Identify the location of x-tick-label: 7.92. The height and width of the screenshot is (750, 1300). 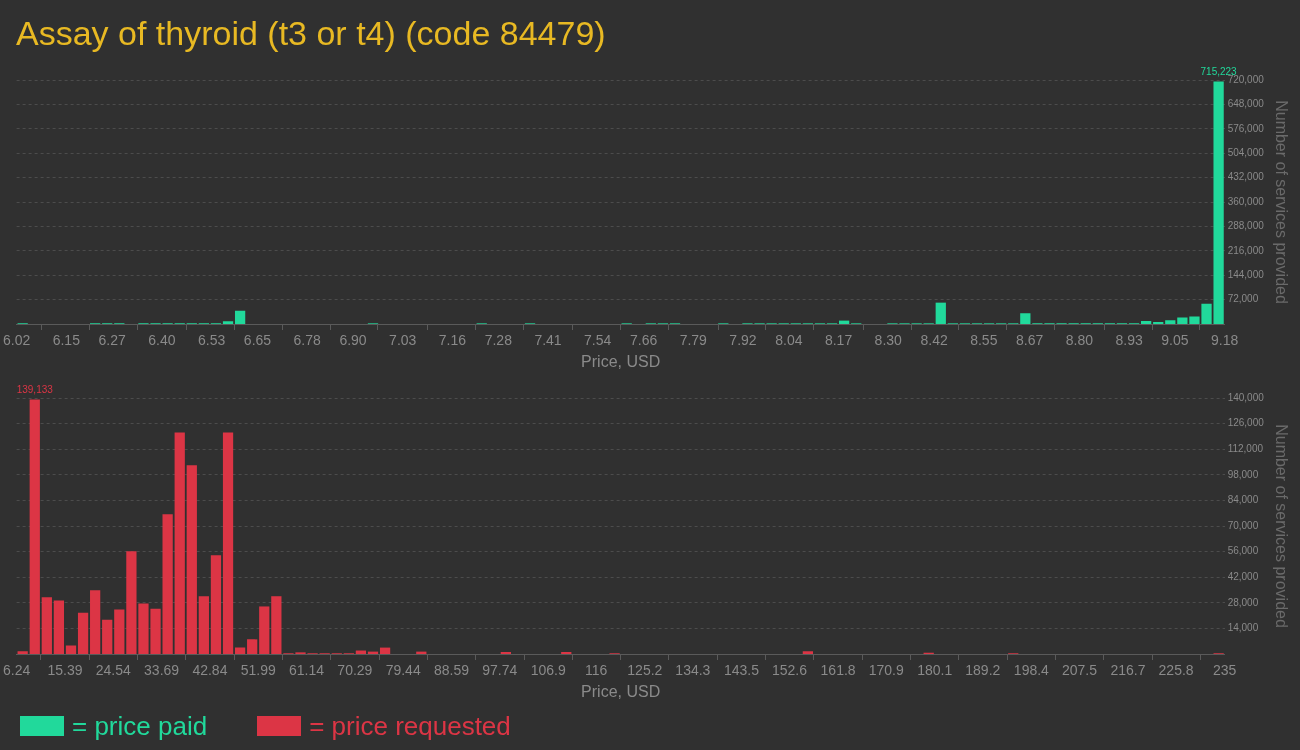
(743, 340).